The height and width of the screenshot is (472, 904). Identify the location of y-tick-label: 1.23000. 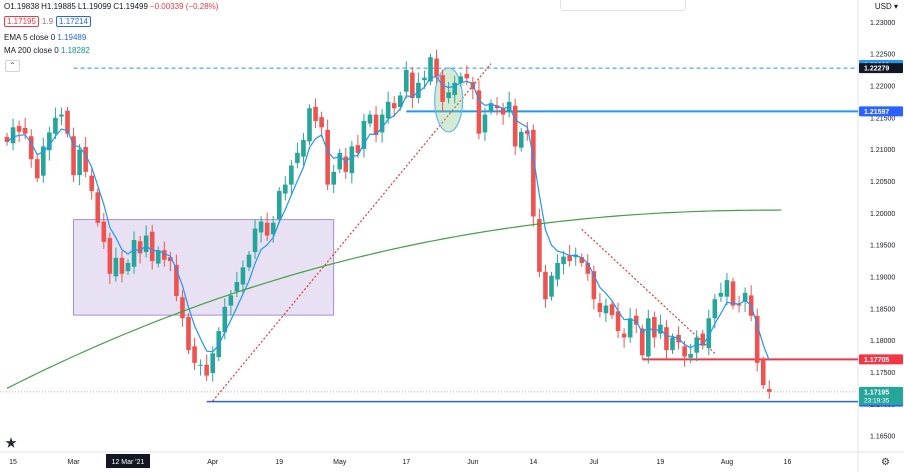
(882, 23).